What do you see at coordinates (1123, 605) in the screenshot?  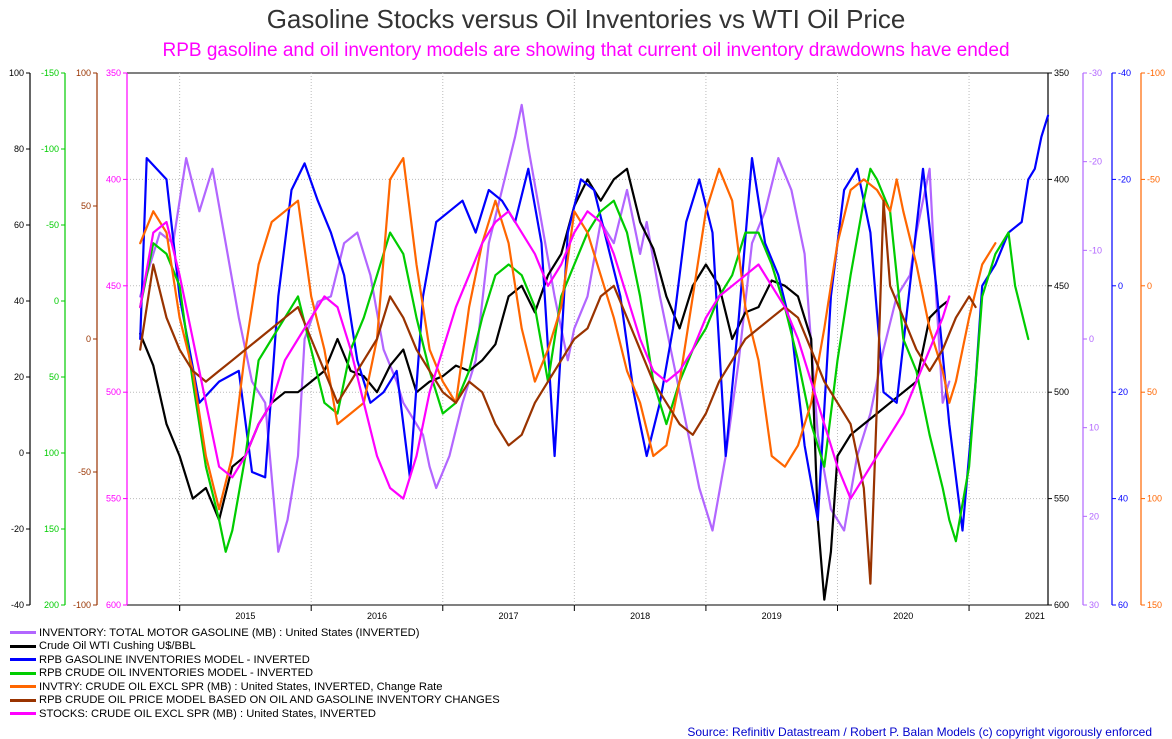 I see `right-axis-label: 60` at bounding box center [1123, 605].